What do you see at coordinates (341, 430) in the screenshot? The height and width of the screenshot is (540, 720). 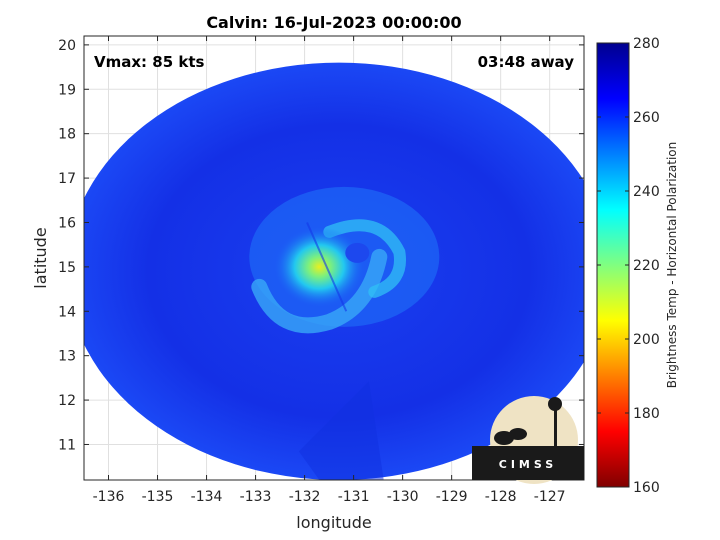 I see `swath-seam` at bounding box center [341, 430].